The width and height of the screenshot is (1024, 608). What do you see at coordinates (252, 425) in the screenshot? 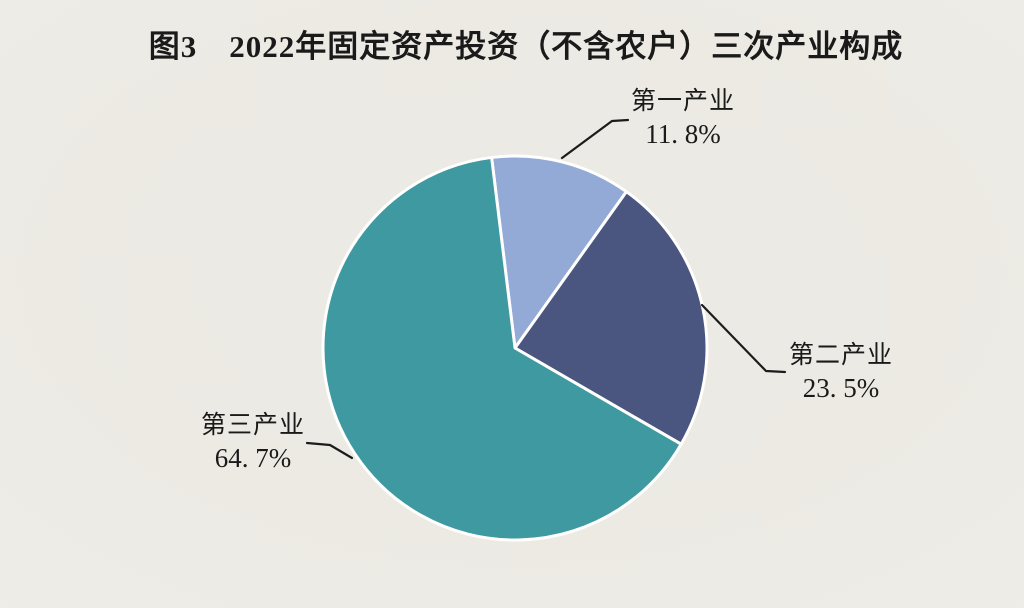
I see `slice-label-text: 第三产业` at bounding box center [252, 425].